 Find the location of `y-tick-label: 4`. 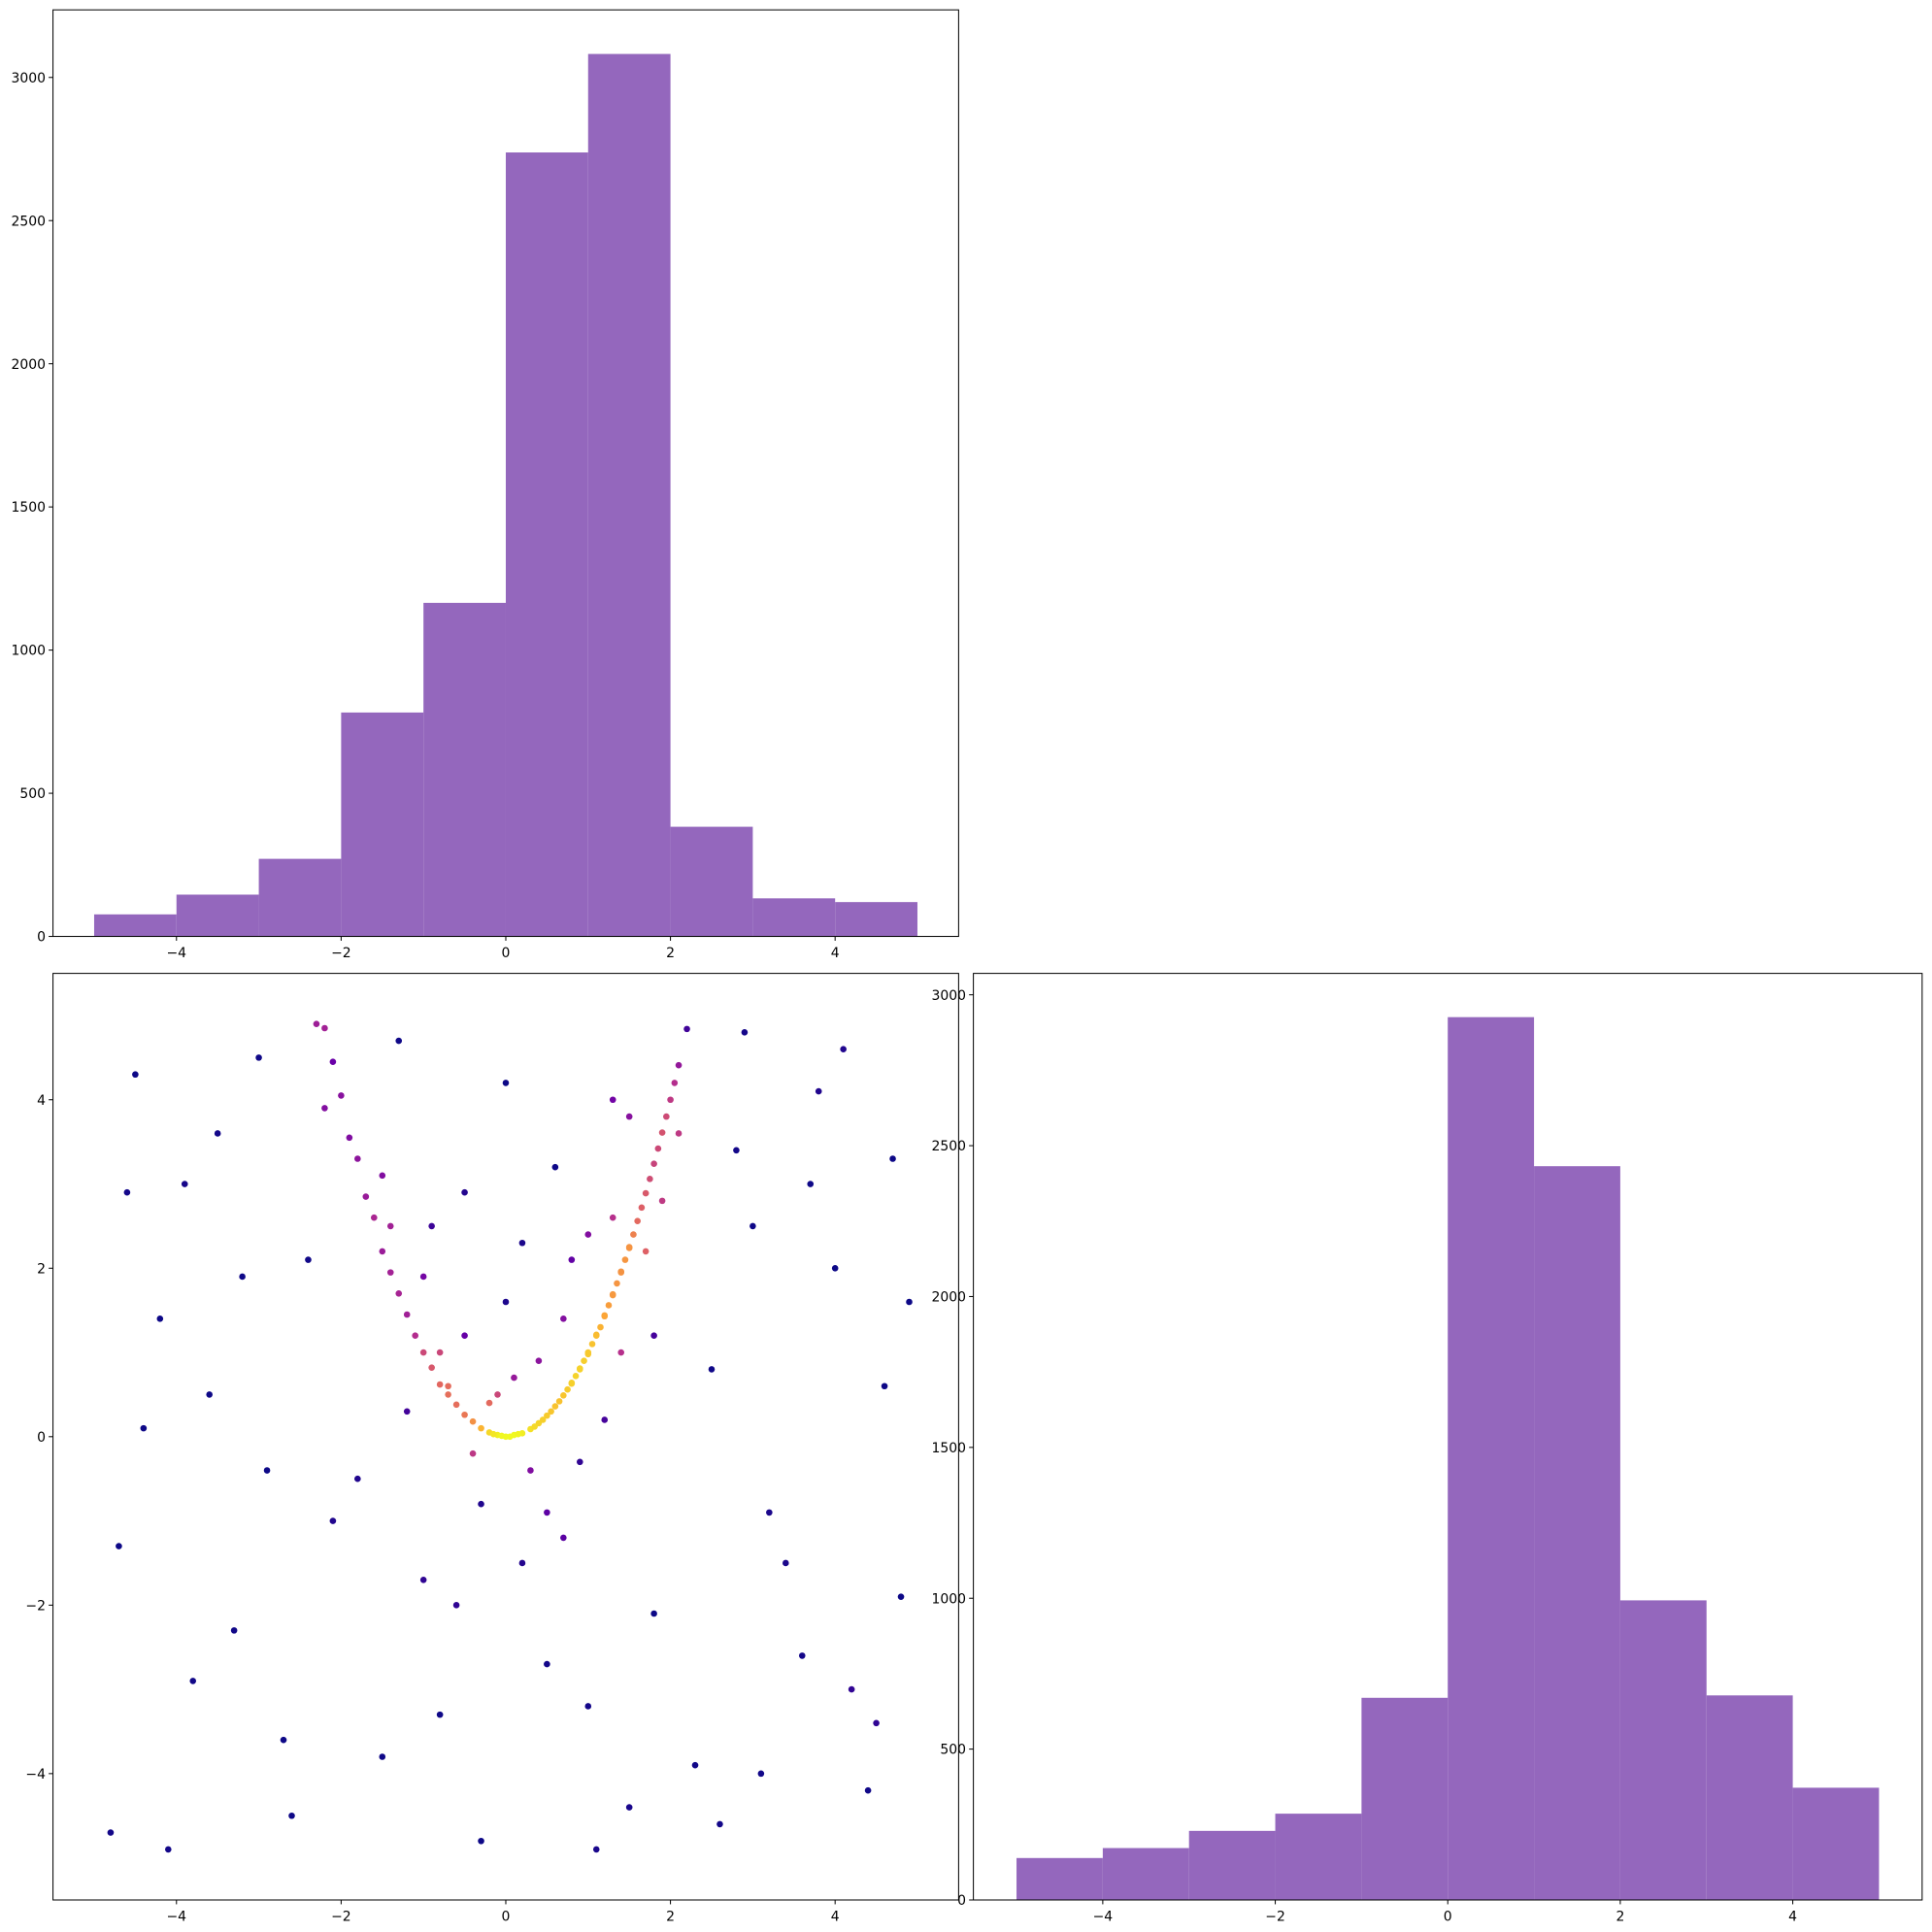

y-tick-label: 4 is located at coordinates (41, 1101).